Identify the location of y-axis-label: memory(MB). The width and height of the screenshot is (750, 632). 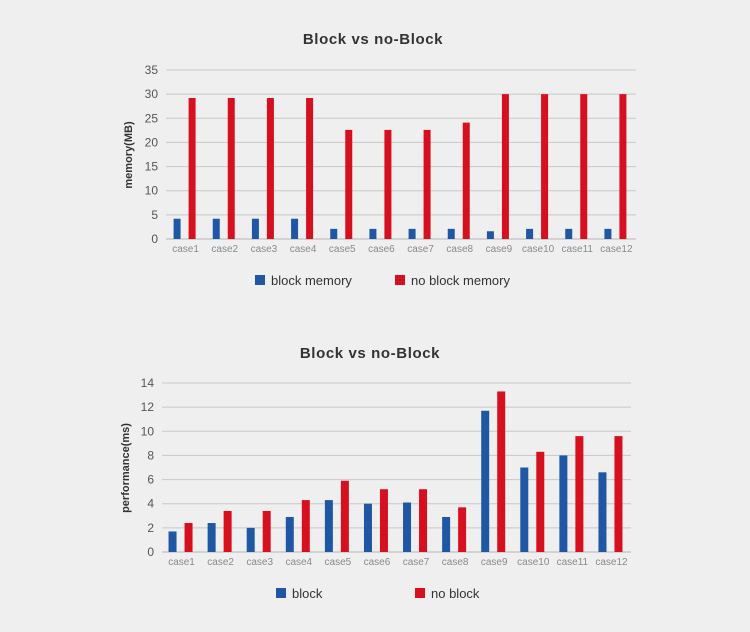
(129, 155).